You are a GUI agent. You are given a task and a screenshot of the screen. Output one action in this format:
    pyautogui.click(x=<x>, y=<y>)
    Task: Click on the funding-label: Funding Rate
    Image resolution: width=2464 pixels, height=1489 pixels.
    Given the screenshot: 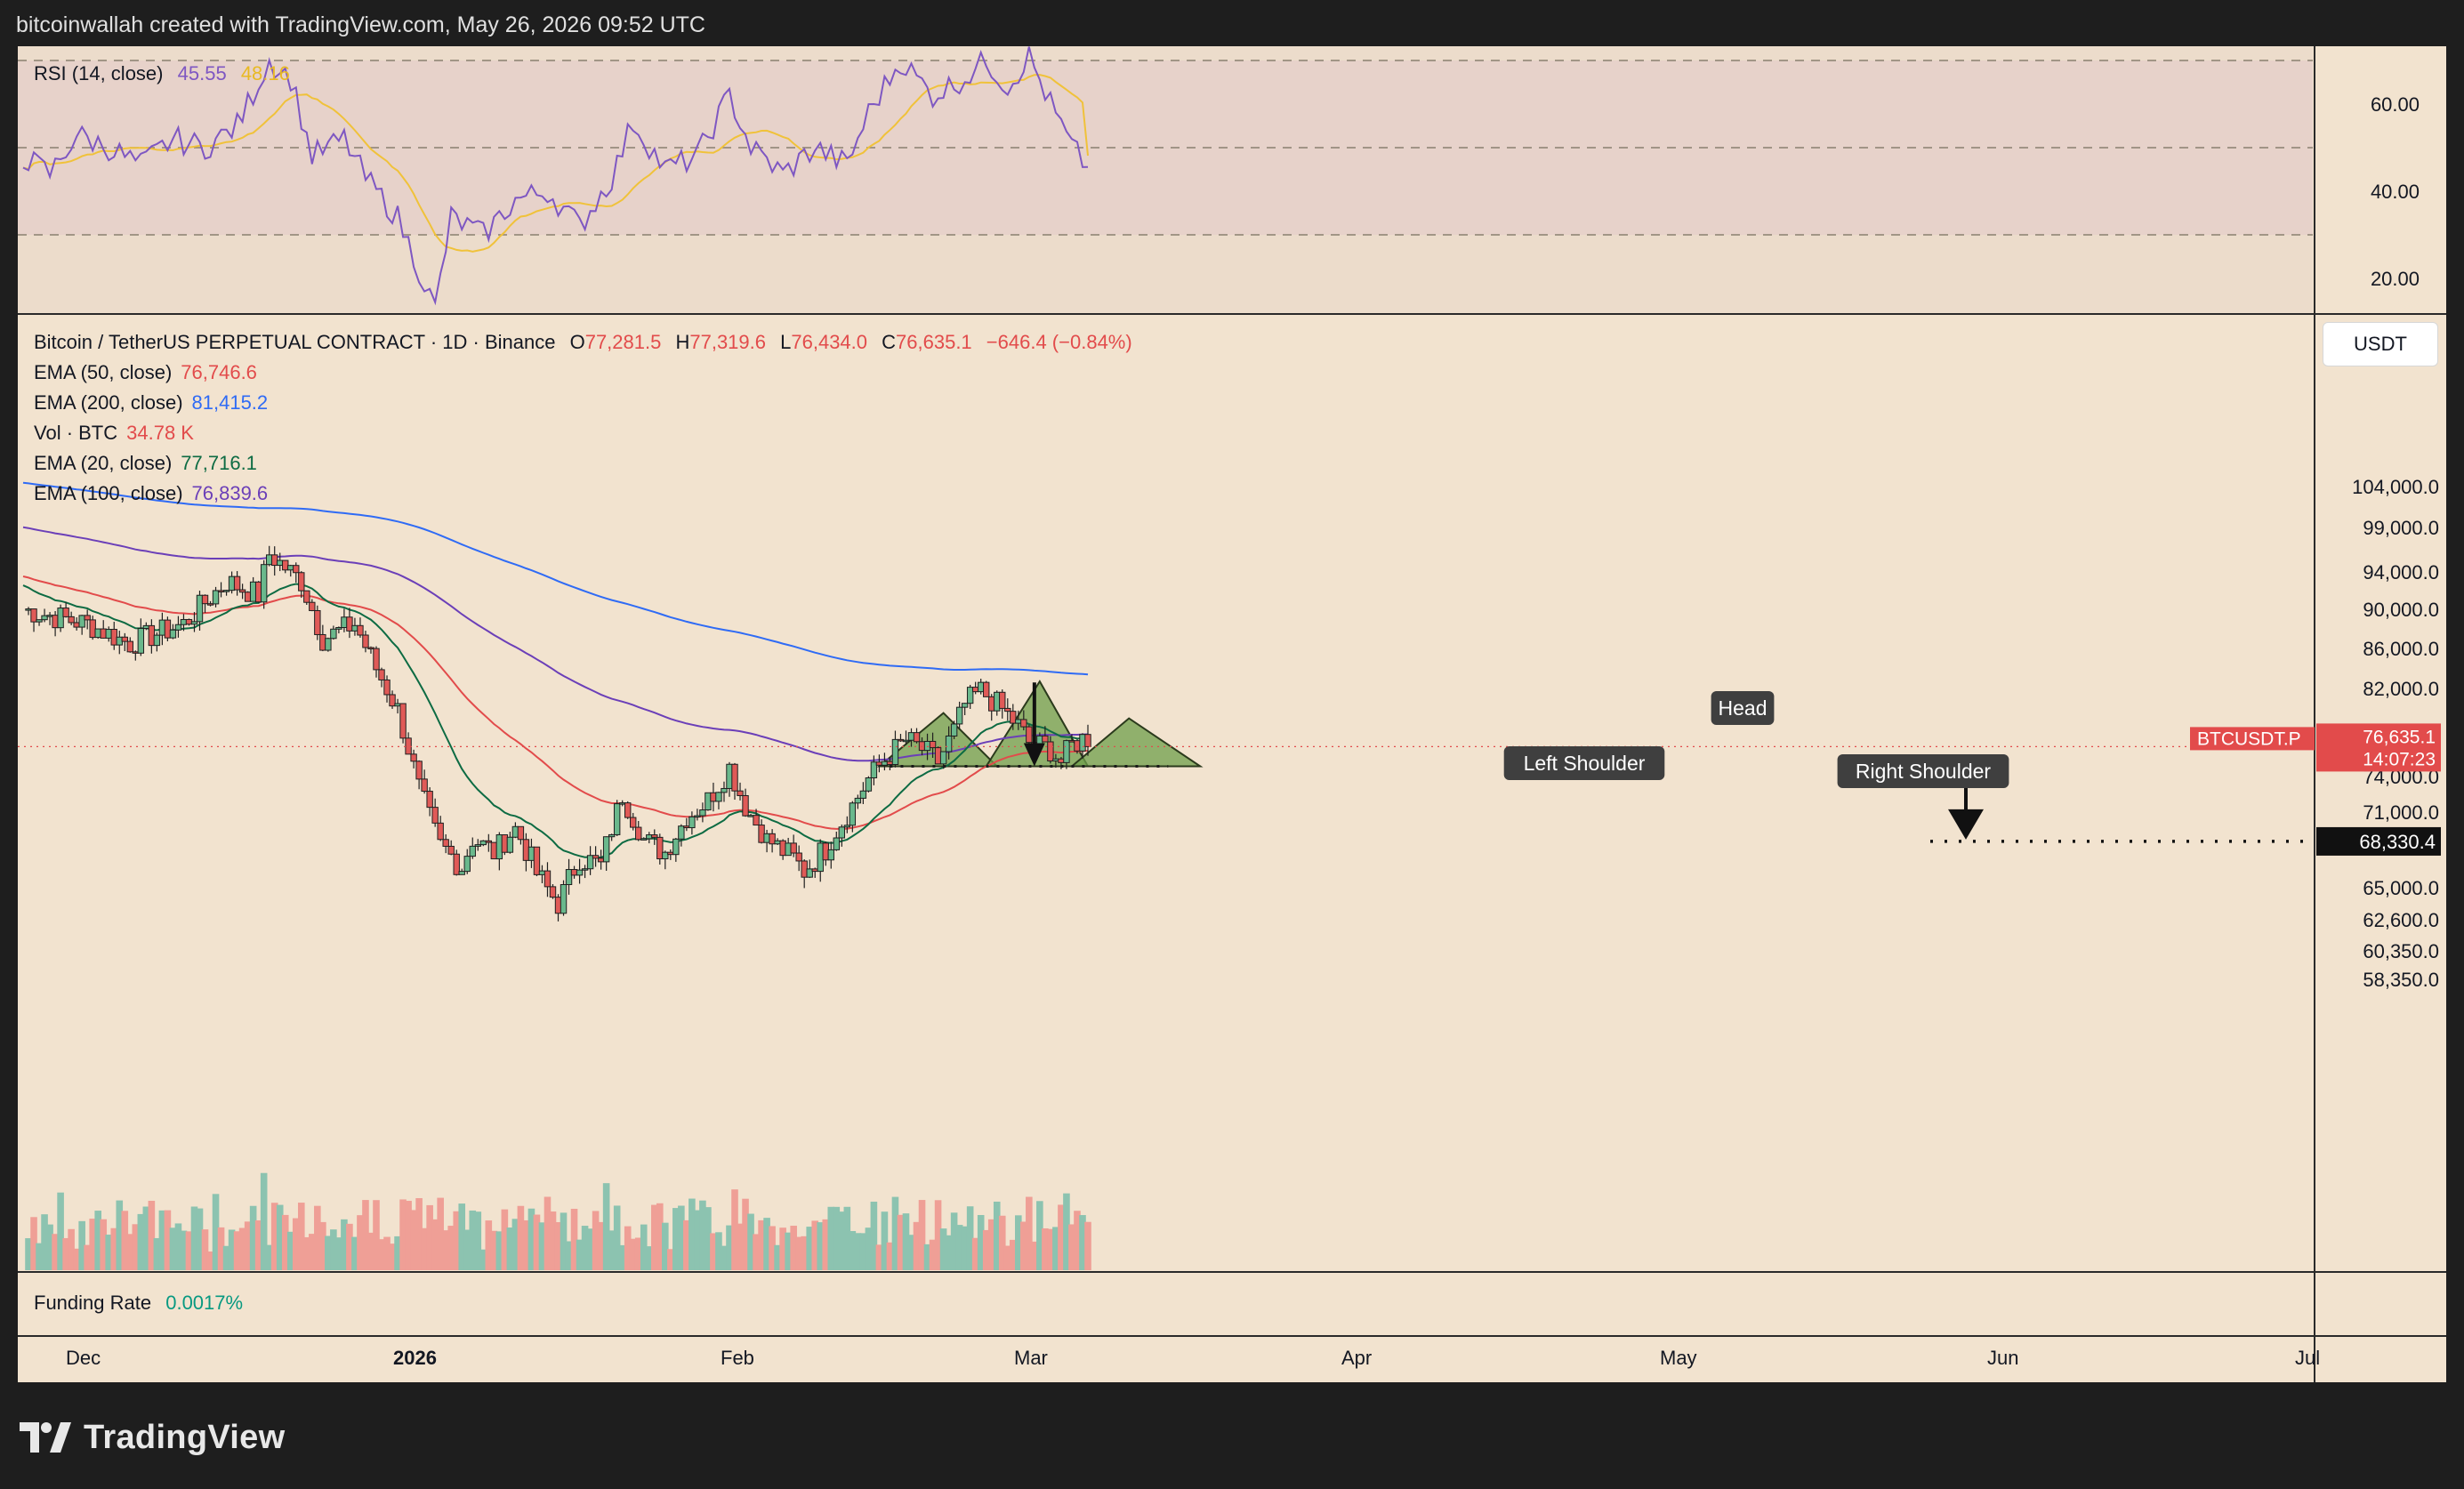 What is the action you would take?
    pyautogui.click(x=93, y=1303)
    